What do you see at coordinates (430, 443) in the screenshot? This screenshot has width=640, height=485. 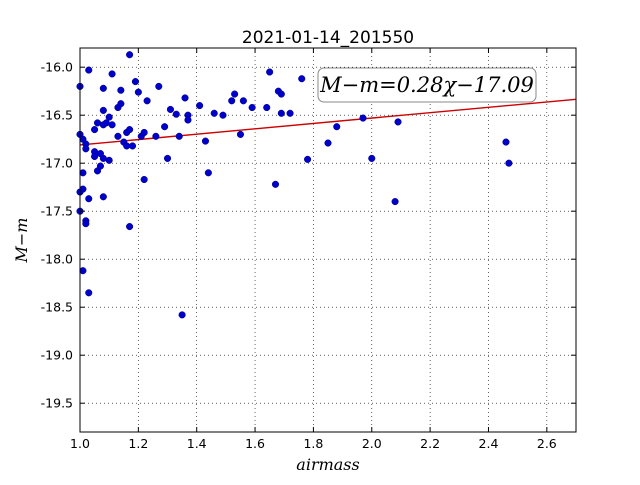 I see `x-tick-label: 2.2` at bounding box center [430, 443].